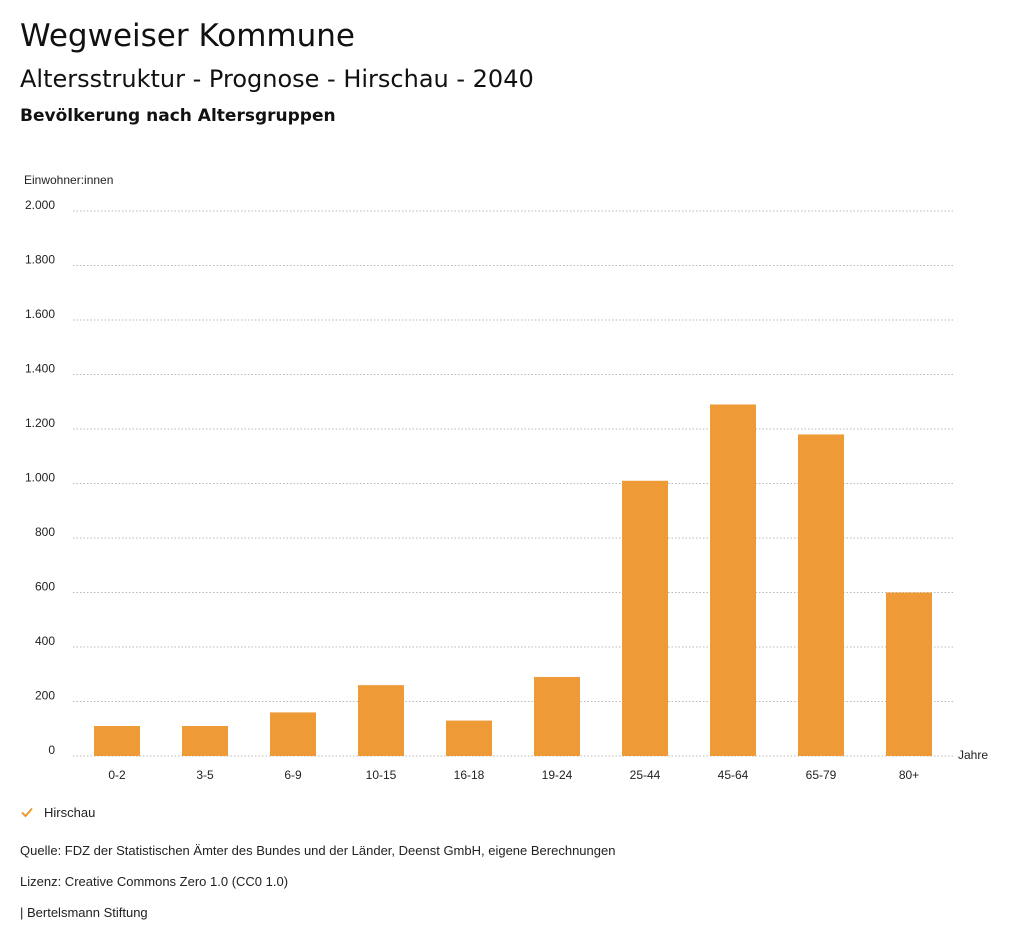 The height and width of the screenshot is (946, 1024). What do you see at coordinates (45, 532) in the screenshot?
I see `y-tick-label: 800` at bounding box center [45, 532].